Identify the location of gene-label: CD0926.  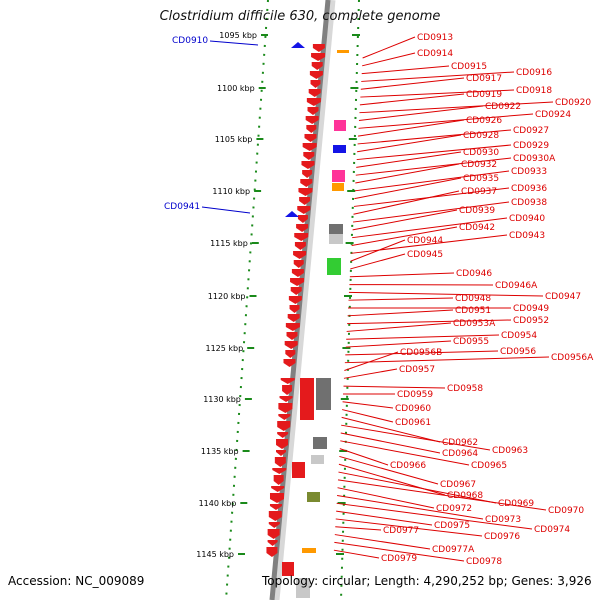
(484, 121).